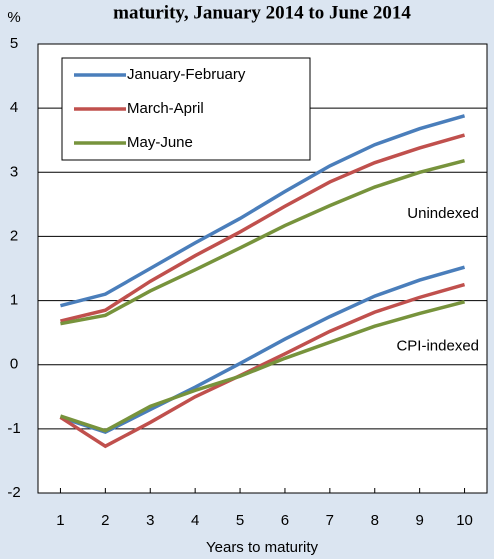 This screenshot has width=494, height=559. I want to click on y-tick-label: 1, so click(14, 300).